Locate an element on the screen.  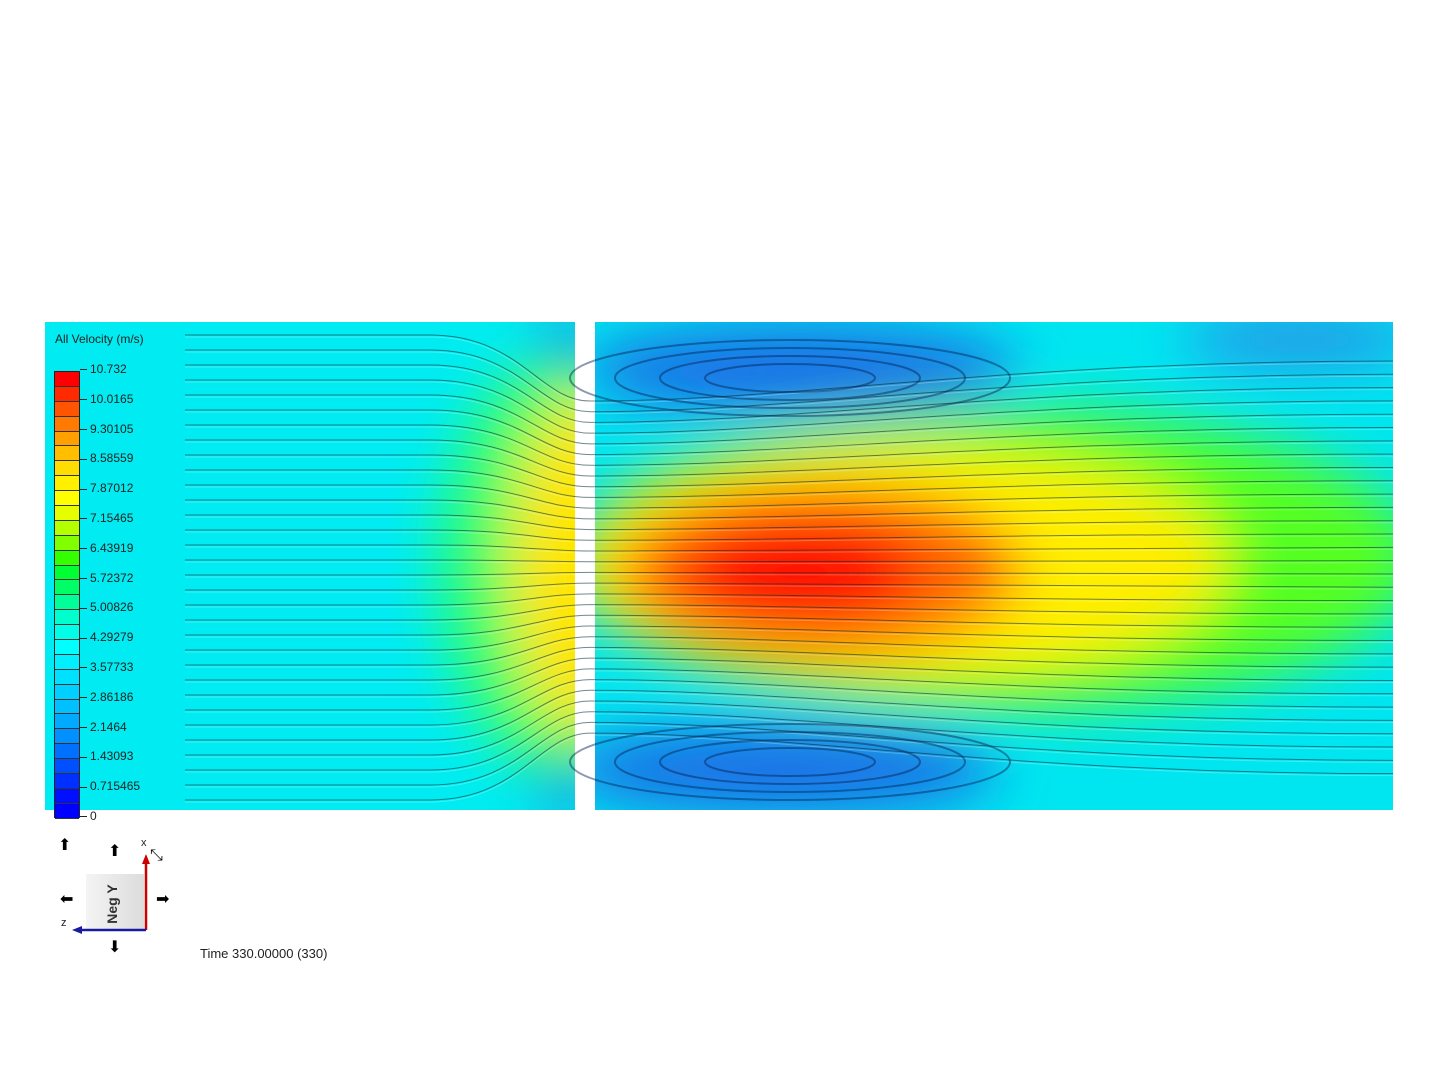
legend-label: 8.58559 is located at coordinates (106, 458).